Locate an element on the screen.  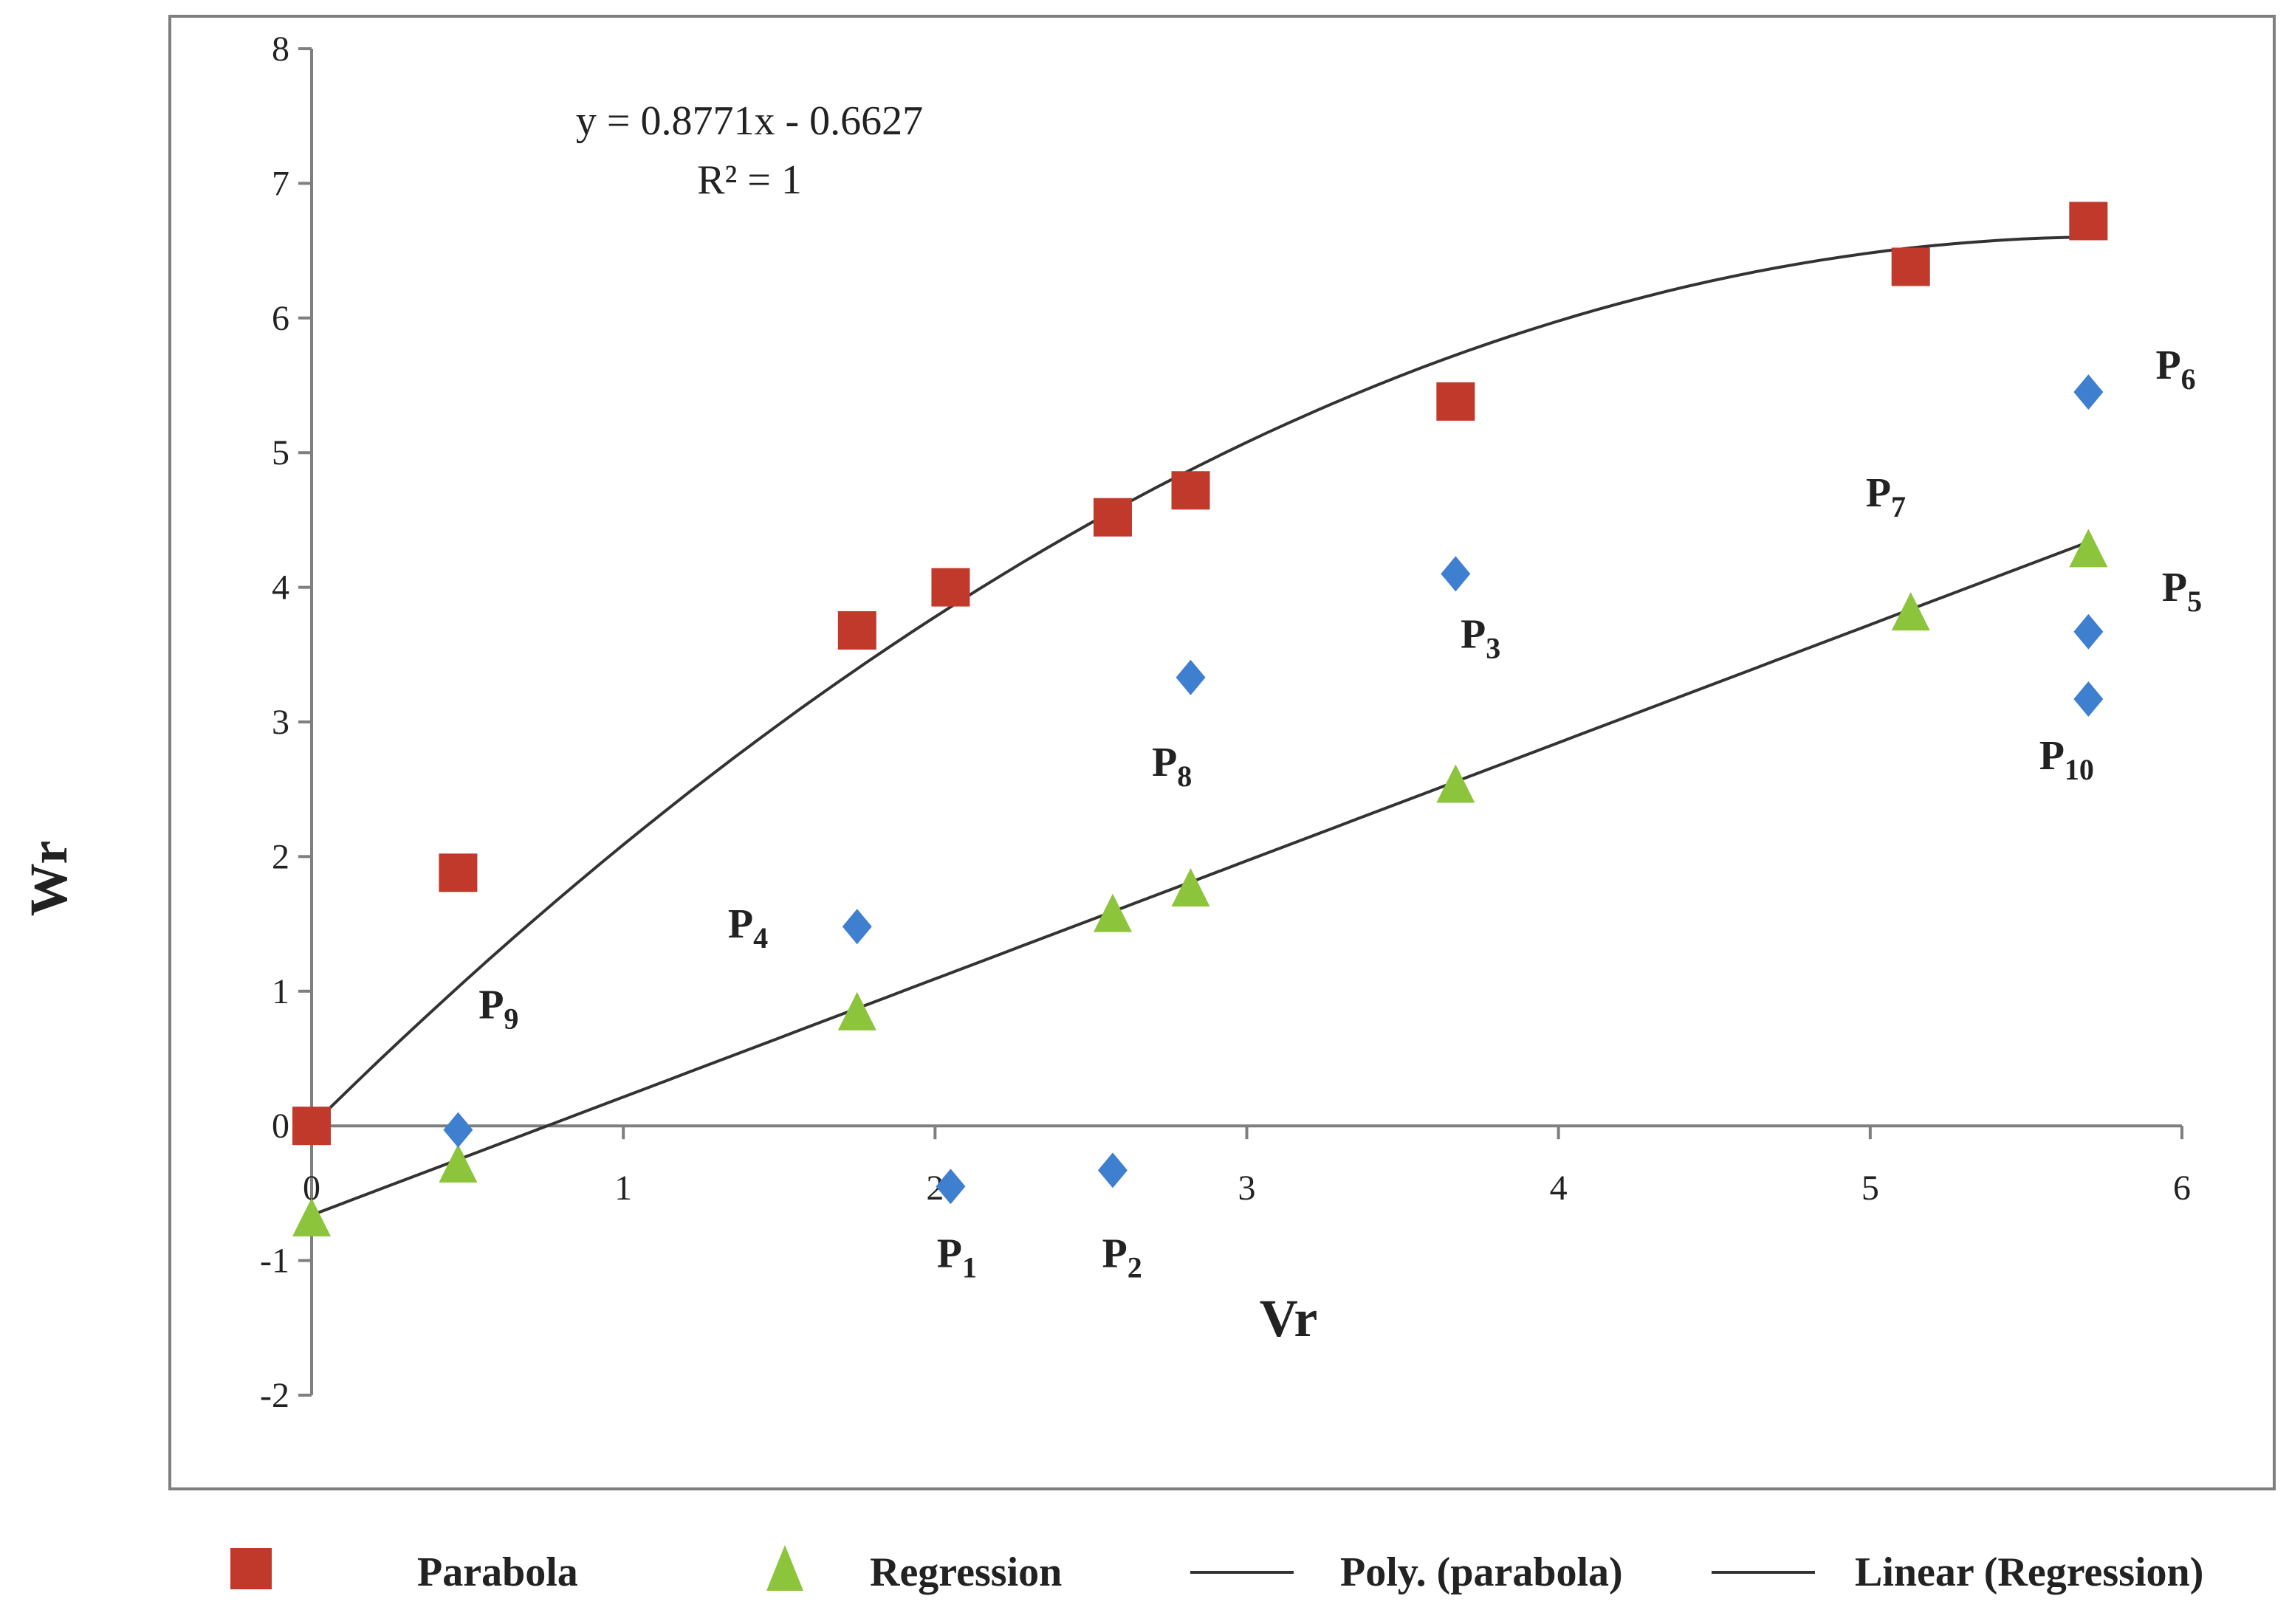
x-tick-label: 6 is located at coordinates (2182, 1188).